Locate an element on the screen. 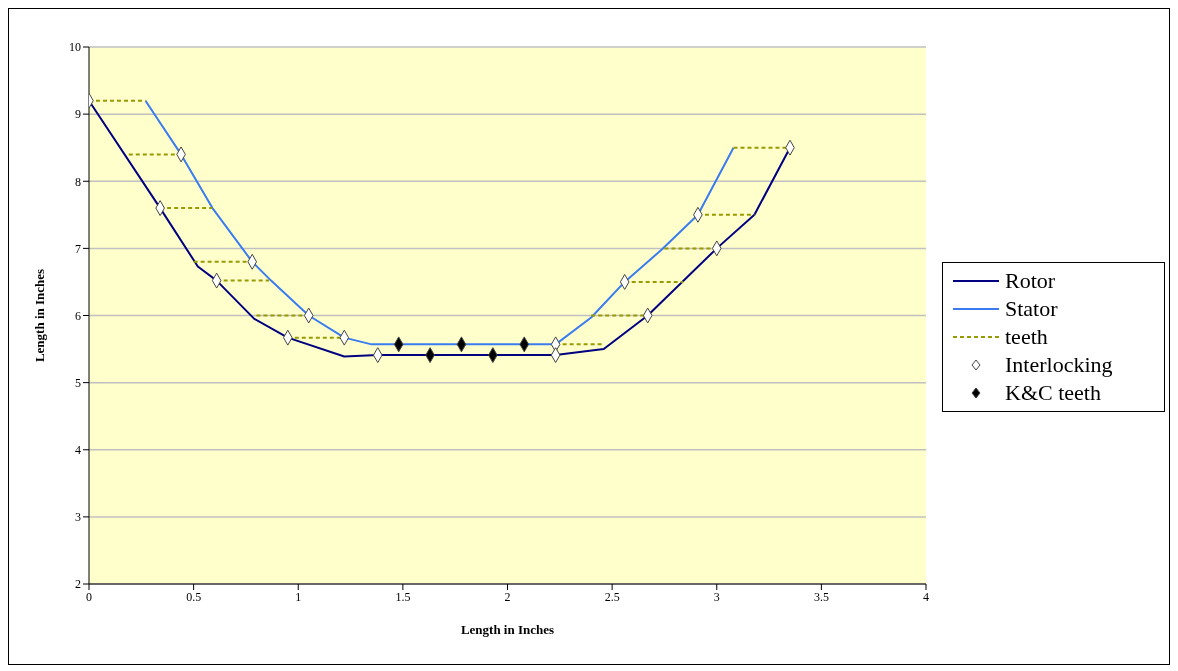  x-tick-label: 0.5 is located at coordinates (194, 596).